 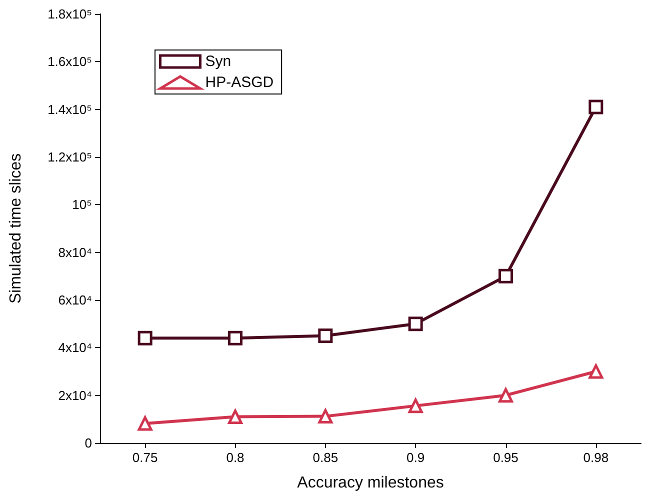 What do you see at coordinates (16, 228) in the screenshot?
I see `y-axis-title: Simulated time slices` at bounding box center [16, 228].